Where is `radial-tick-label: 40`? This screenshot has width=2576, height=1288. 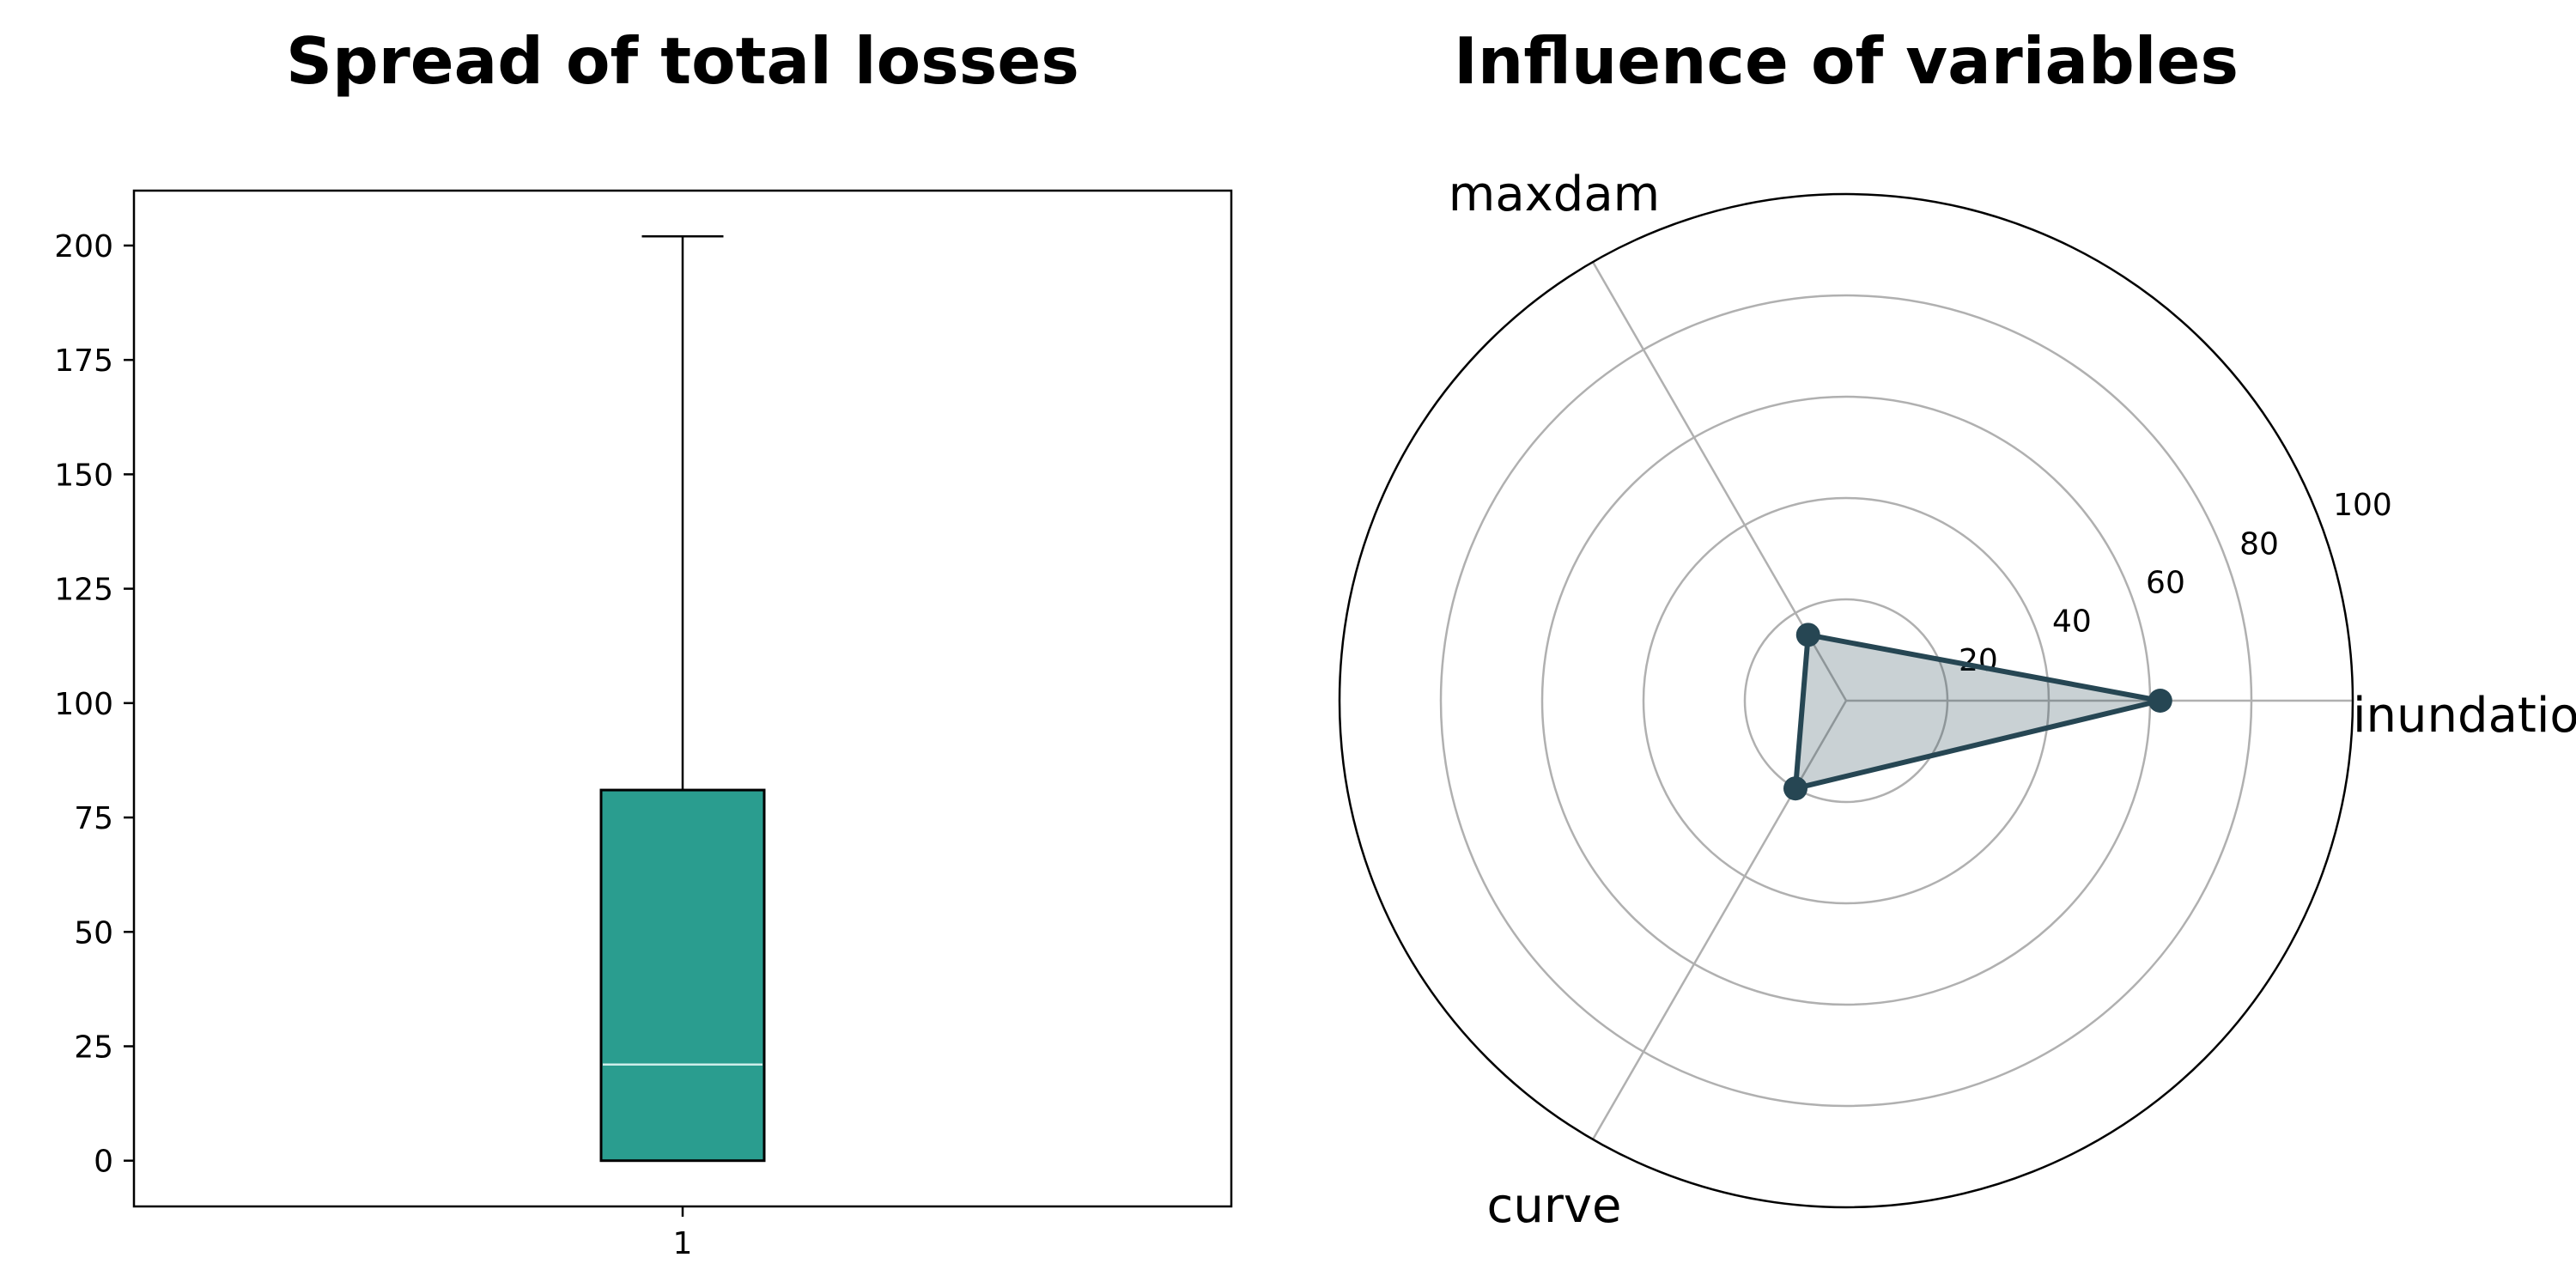
radial-tick-label: 40 is located at coordinates (2072, 622).